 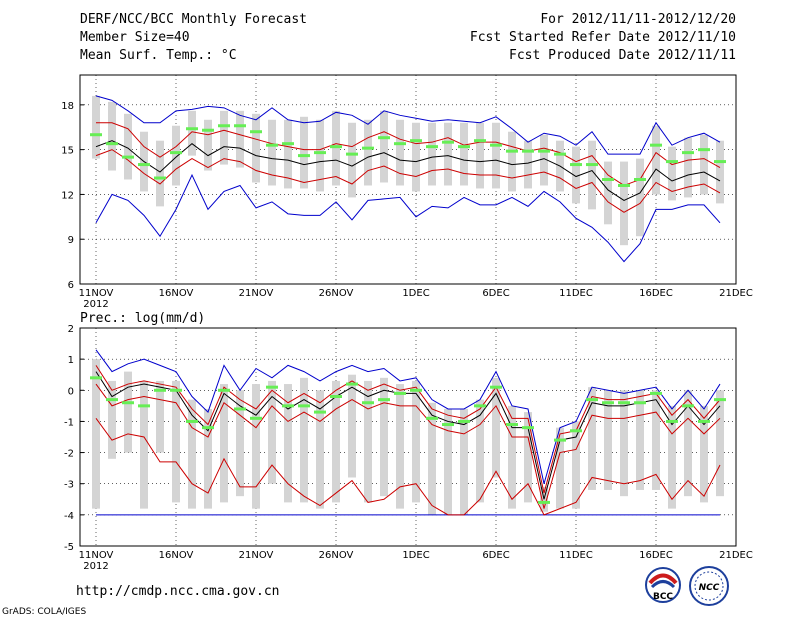 I want to click on ncc-logo-text: NCC, so click(x=709, y=588).